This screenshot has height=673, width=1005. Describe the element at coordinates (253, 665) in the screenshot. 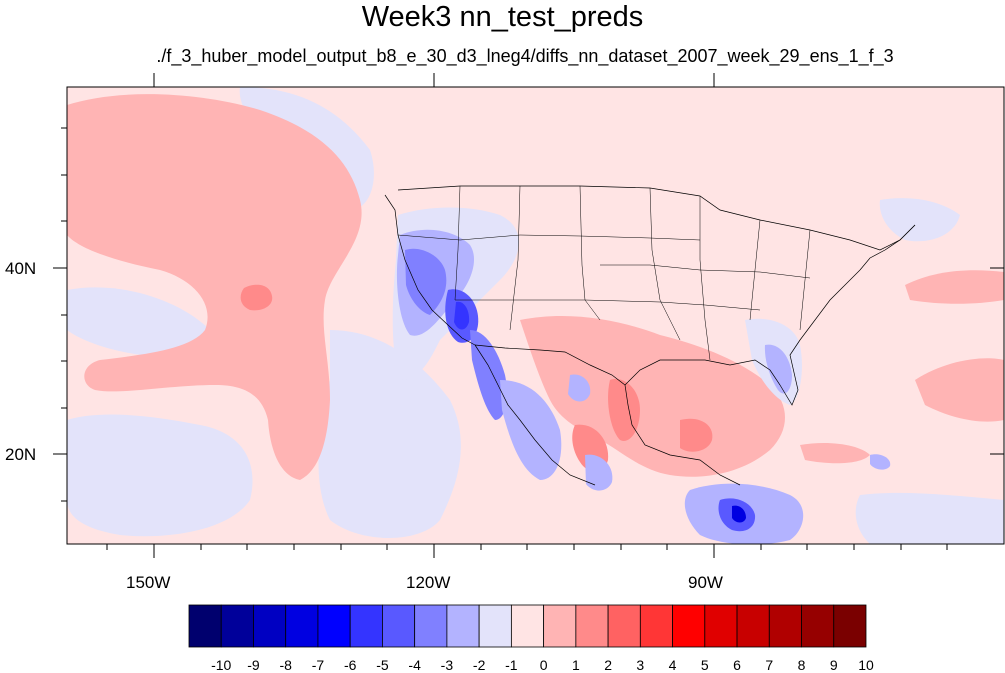

I see `colorbar-label: -9` at that location.